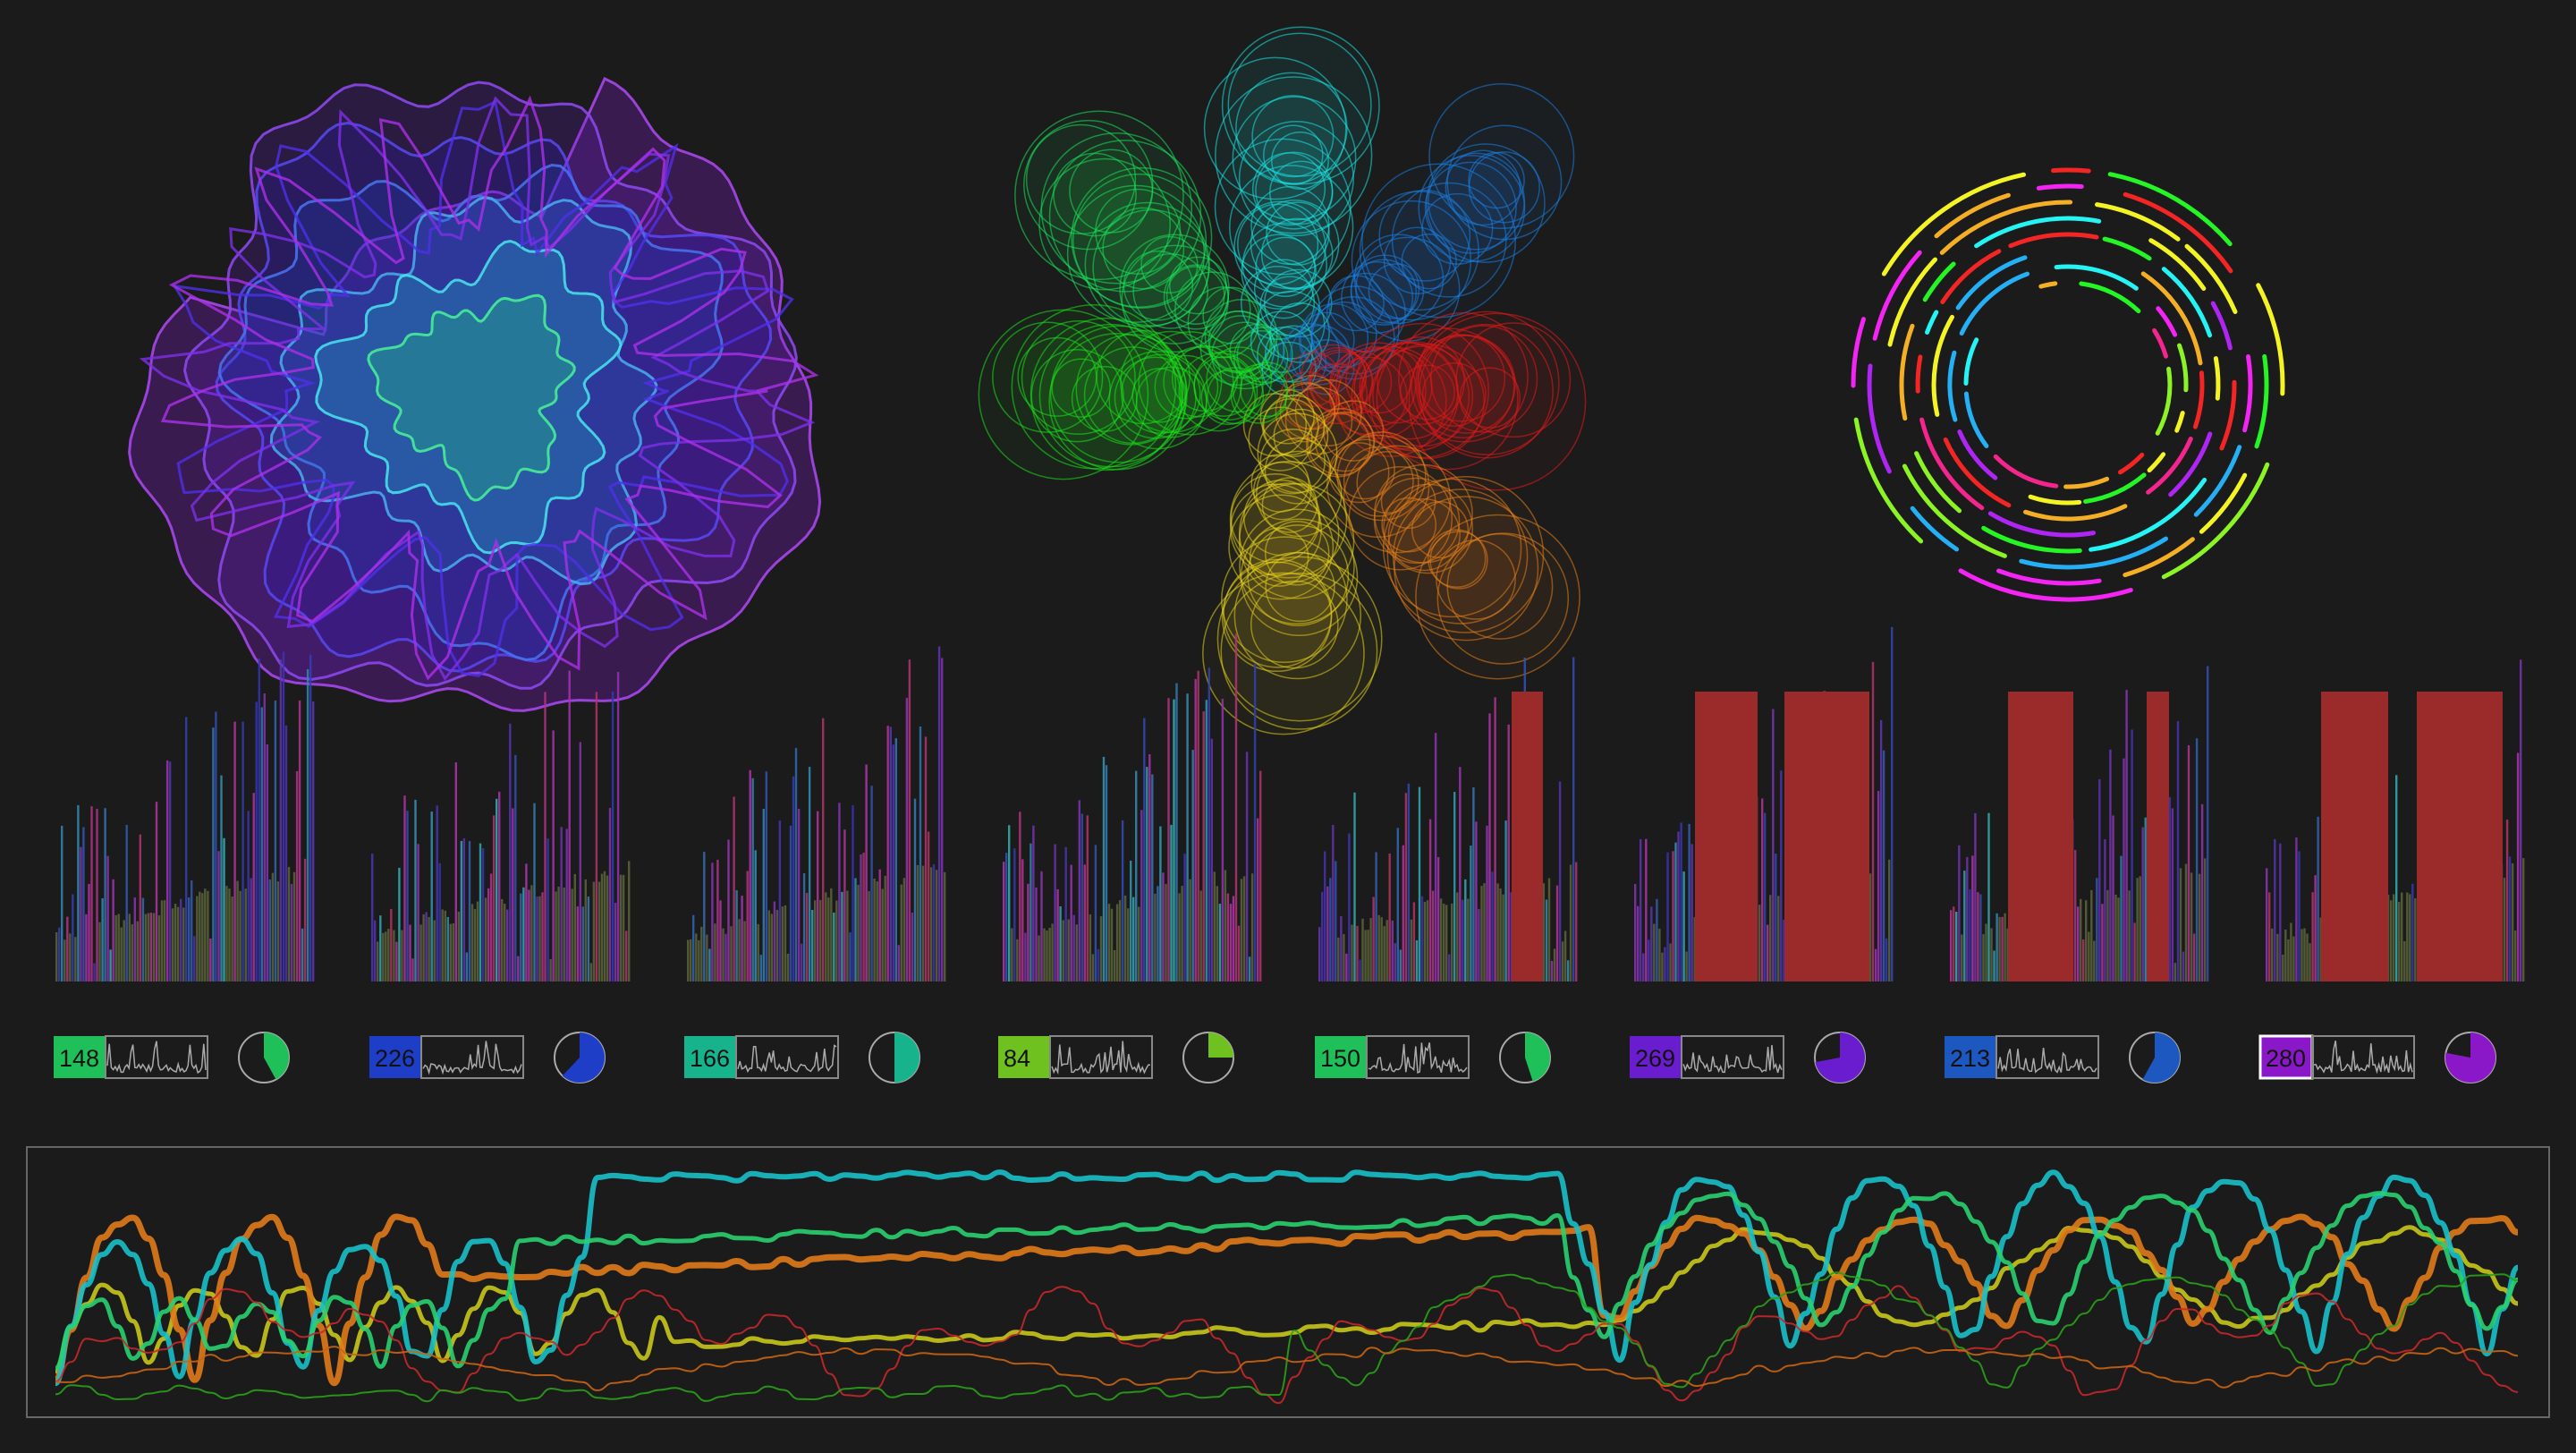 The width and height of the screenshot is (2576, 1453). What do you see at coordinates (1433, 1057) in the screenshot?
I see `panel-indicator: 150` at bounding box center [1433, 1057].